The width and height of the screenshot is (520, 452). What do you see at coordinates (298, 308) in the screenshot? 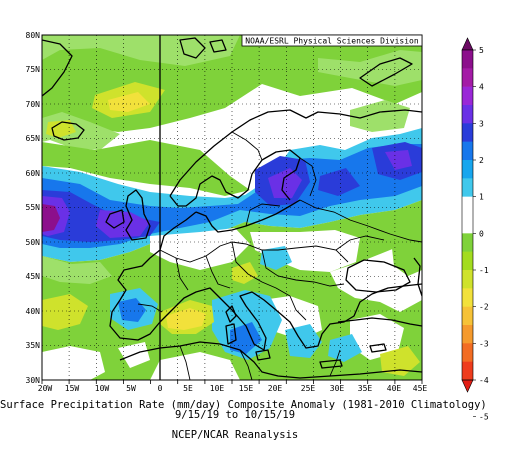
I see `border-balkans` at bounding box center [298, 308].